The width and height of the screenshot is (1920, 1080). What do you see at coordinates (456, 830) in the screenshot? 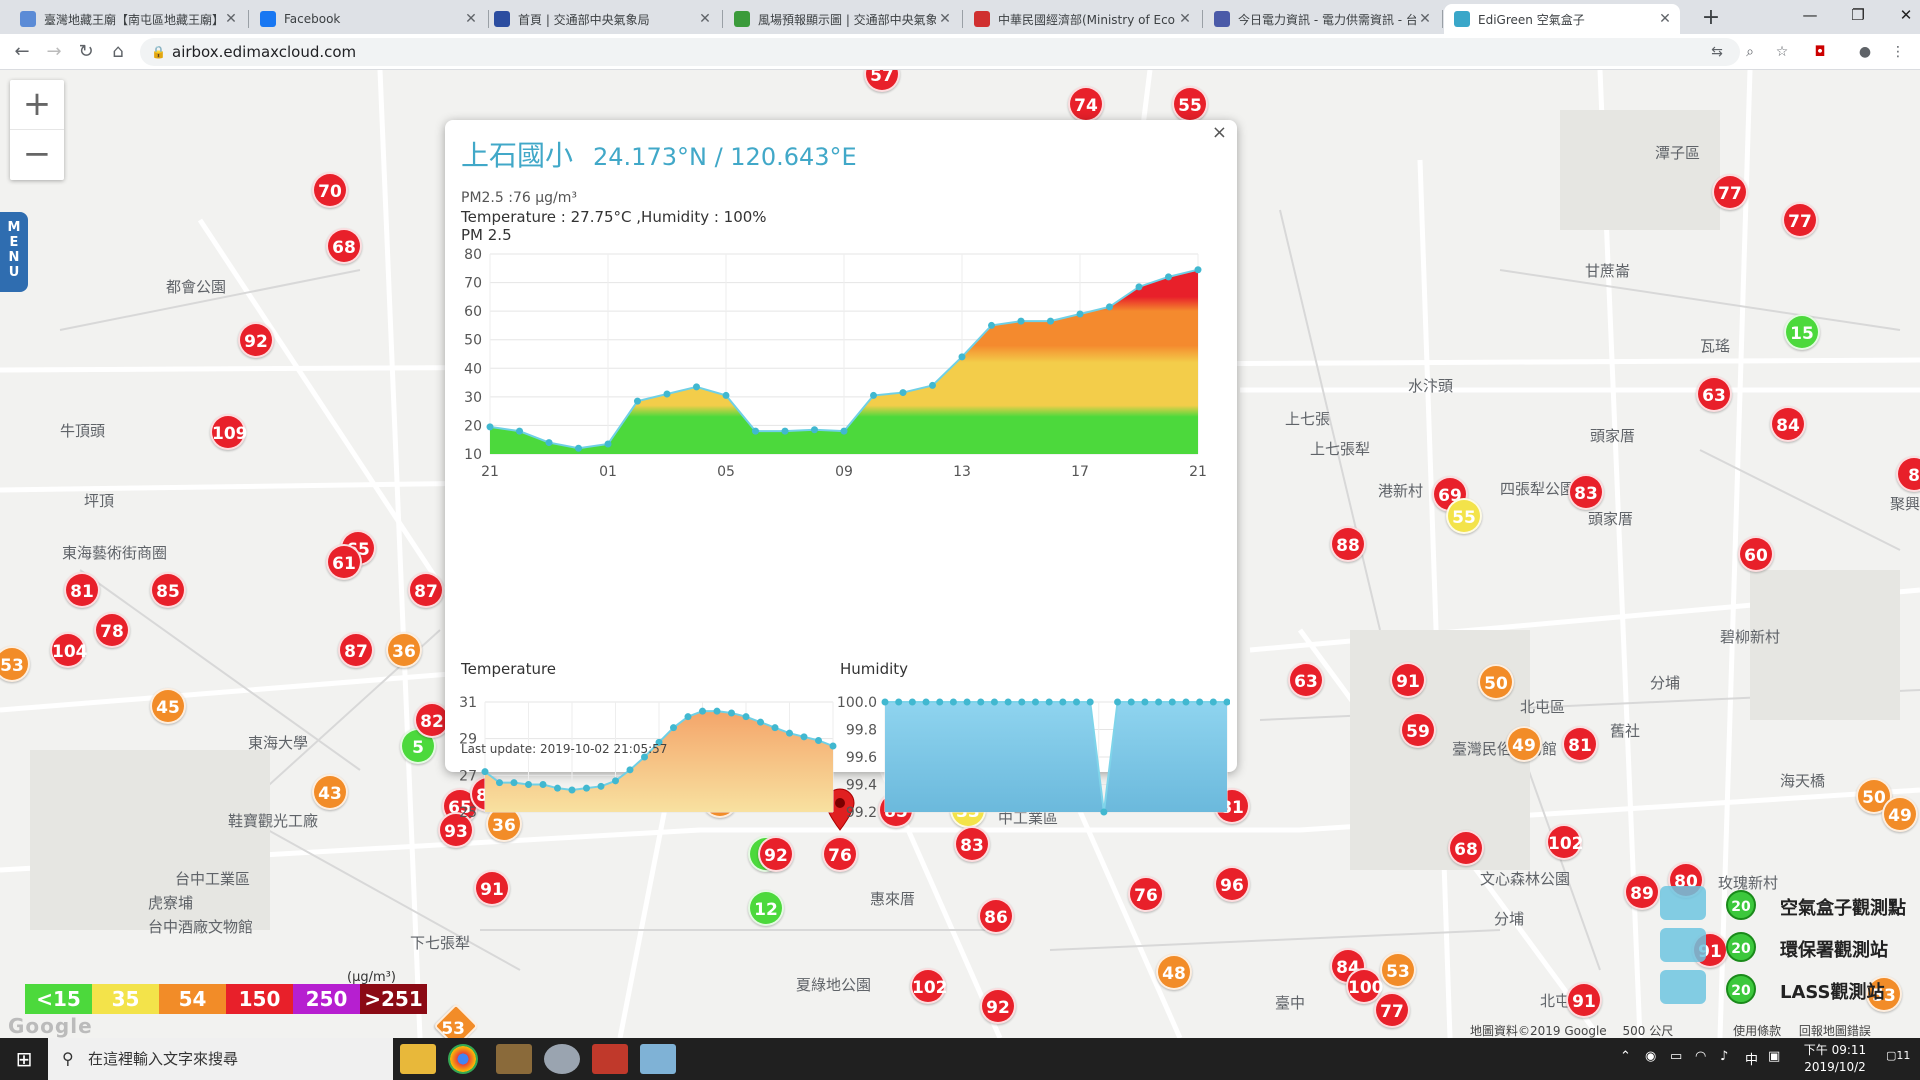
I see `airbox-marker: 93` at bounding box center [456, 830].